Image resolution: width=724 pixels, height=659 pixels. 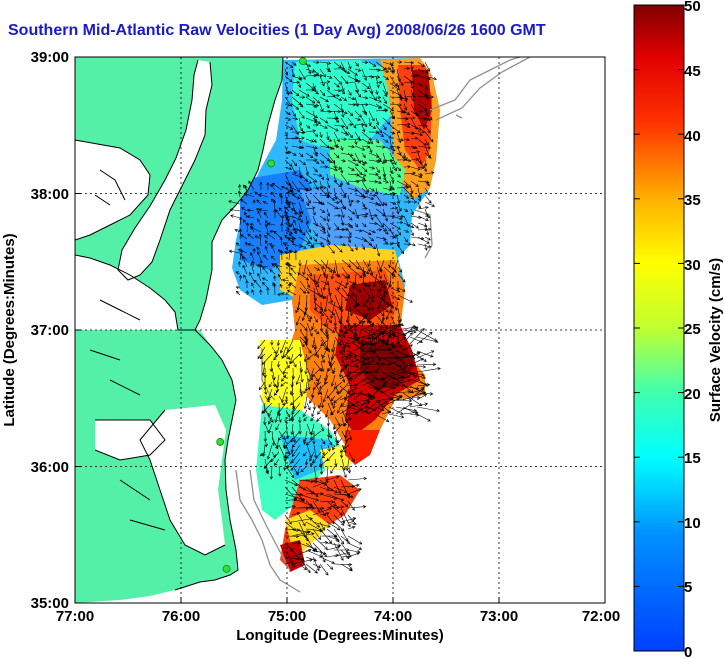 What do you see at coordinates (287, 616) in the screenshot?
I see `x-tick-label: 75:00` at bounding box center [287, 616].